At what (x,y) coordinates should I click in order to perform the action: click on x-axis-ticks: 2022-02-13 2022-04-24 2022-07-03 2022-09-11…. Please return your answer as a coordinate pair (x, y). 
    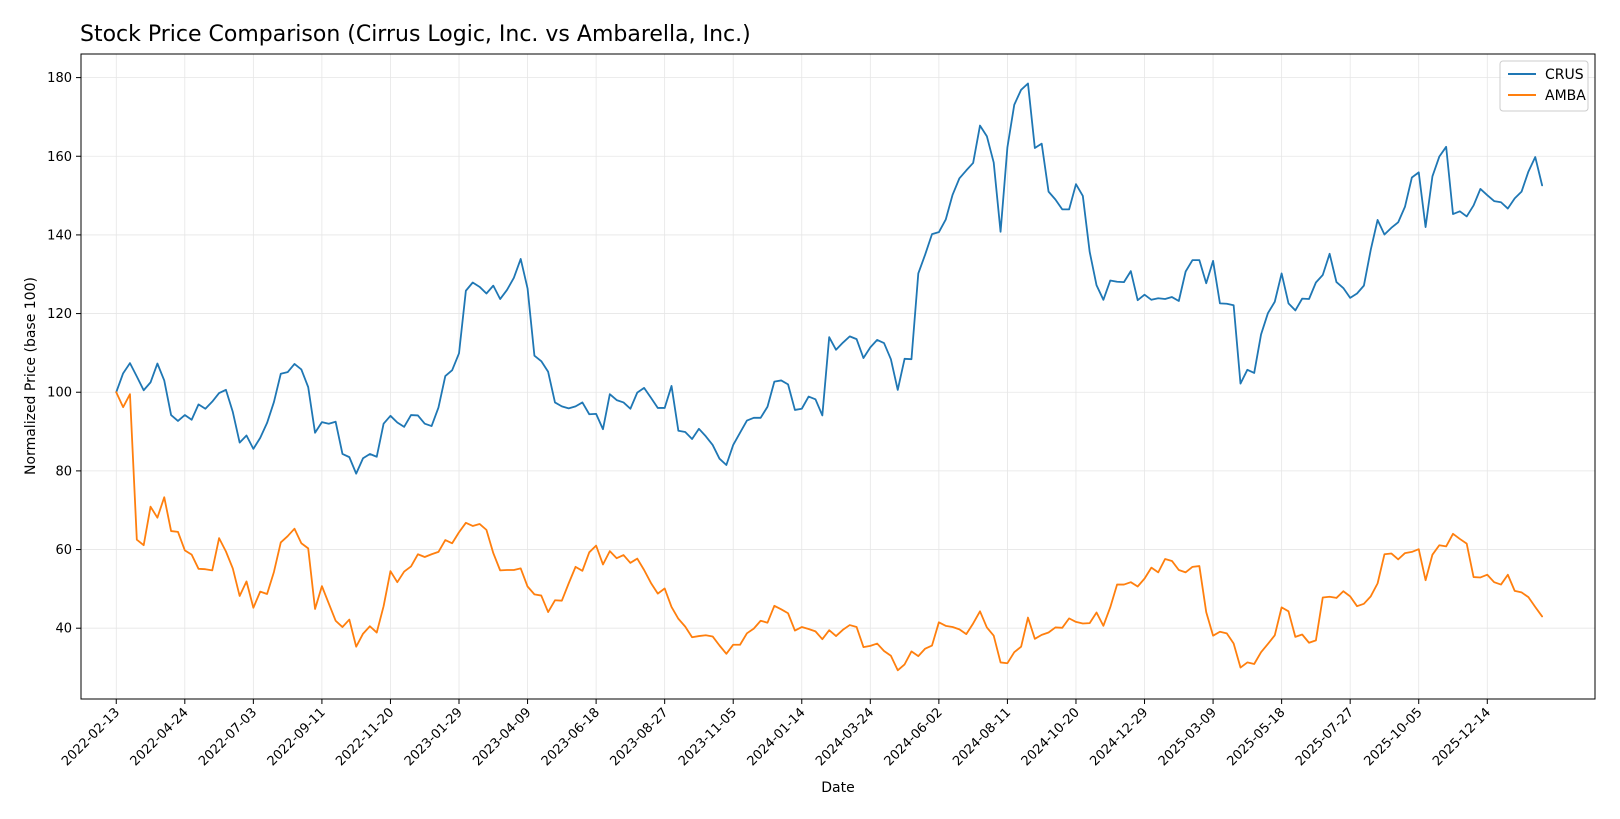
    Looking at the image, I should click on (776, 734).